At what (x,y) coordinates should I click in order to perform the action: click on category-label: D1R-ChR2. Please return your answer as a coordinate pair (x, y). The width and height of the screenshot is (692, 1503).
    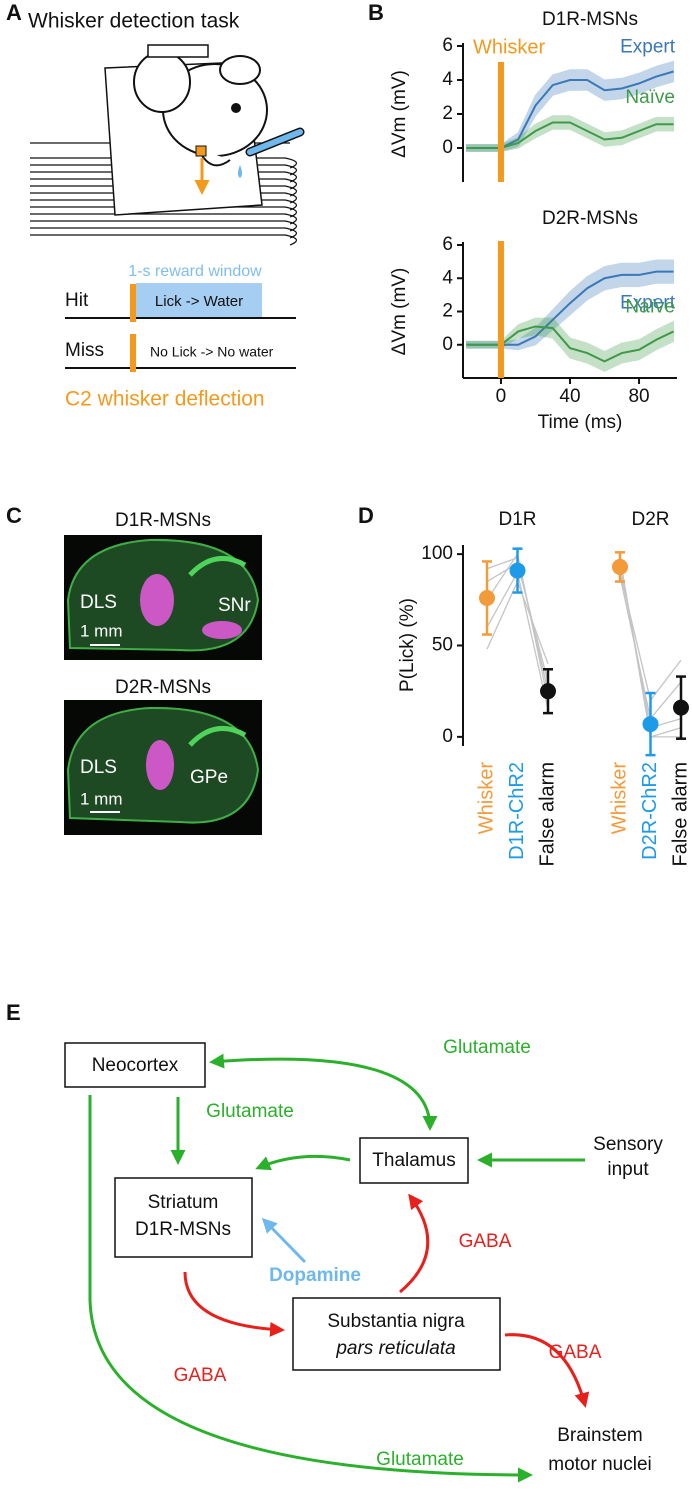
    Looking at the image, I should click on (517, 811).